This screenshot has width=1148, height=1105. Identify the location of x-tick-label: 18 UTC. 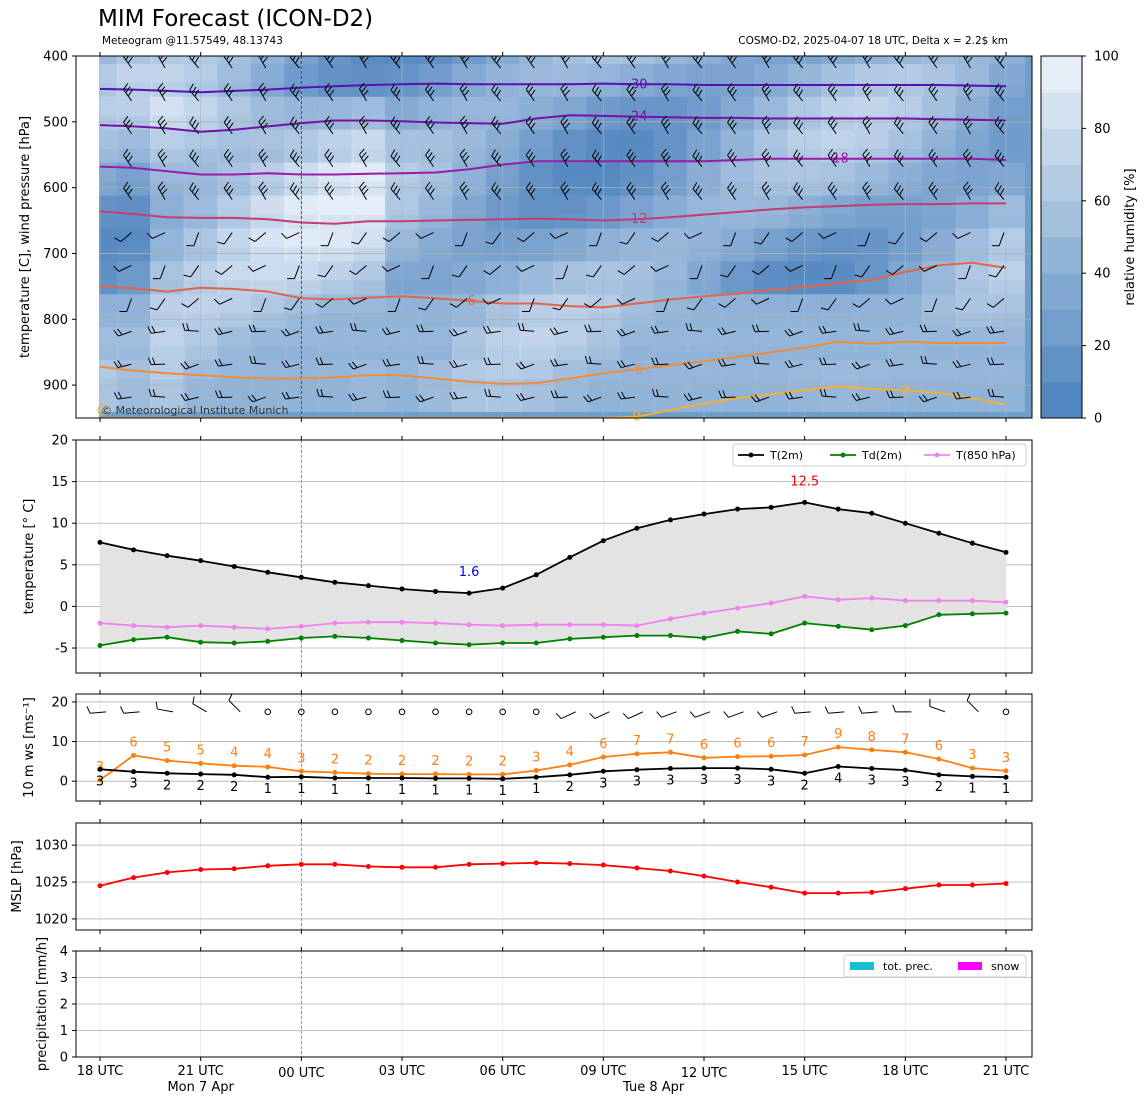
(100, 1071).